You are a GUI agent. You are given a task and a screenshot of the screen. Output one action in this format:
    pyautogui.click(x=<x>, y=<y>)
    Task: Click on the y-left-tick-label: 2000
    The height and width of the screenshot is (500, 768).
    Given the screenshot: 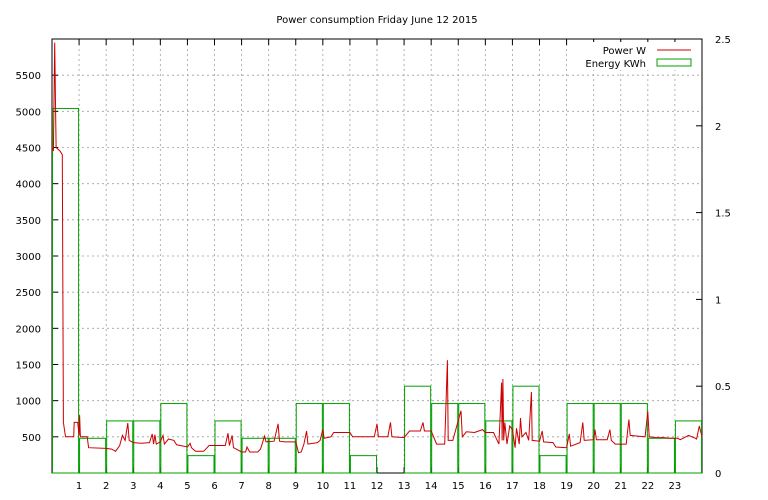 What is the action you would take?
    pyautogui.click(x=28, y=329)
    